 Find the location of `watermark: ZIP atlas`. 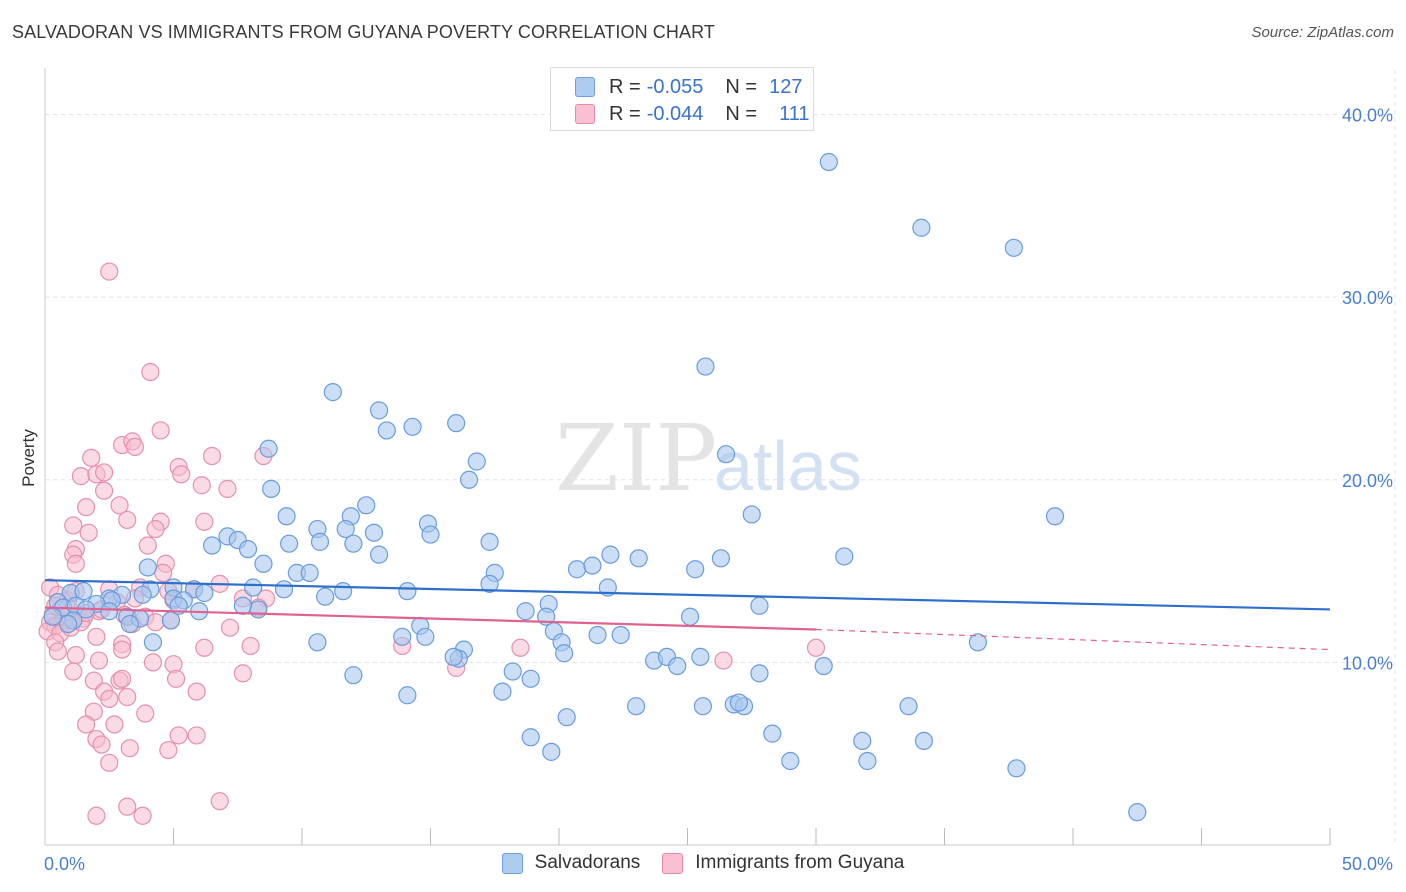

watermark: ZIP atlas is located at coordinates (708, 458).